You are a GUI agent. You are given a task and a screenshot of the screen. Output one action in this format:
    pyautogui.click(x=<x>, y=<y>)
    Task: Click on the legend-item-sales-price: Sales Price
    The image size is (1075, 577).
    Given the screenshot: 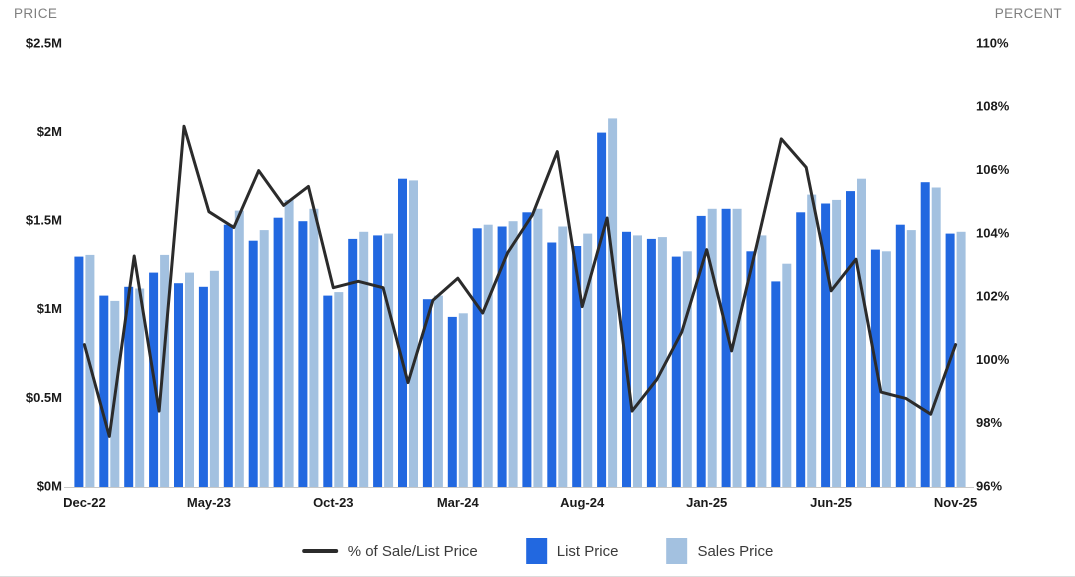 What is the action you would take?
    pyautogui.click(x=719, y=551)
    